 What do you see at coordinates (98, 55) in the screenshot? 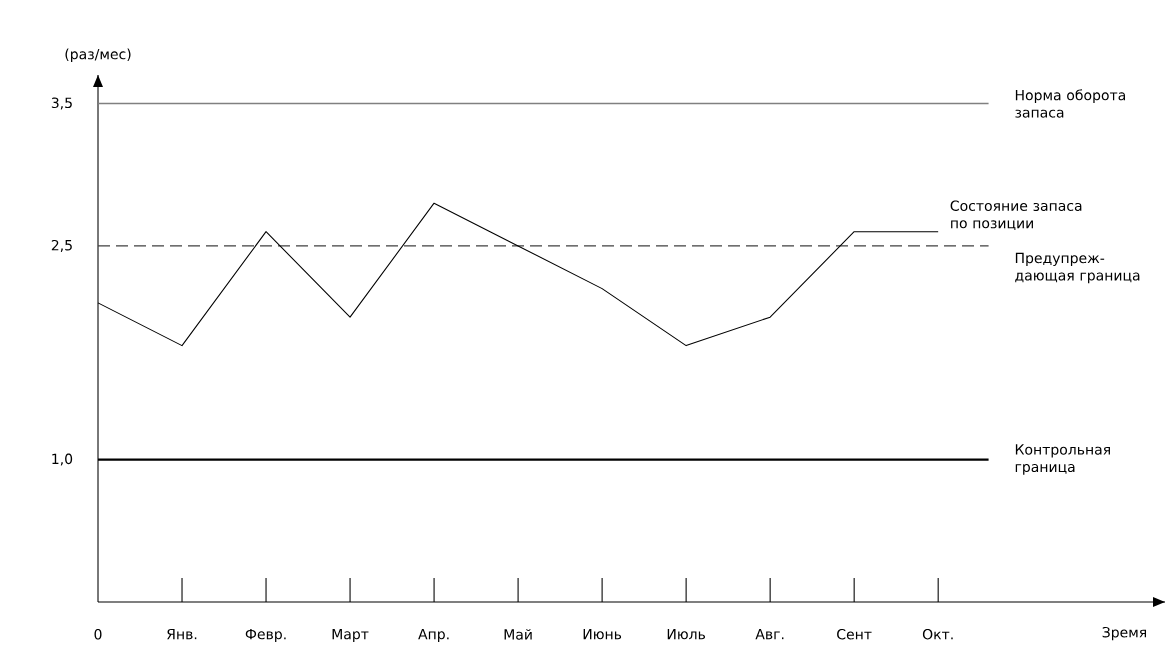
I see `y-axis-title: (раз/мес)` at bounding box center [98, 55].